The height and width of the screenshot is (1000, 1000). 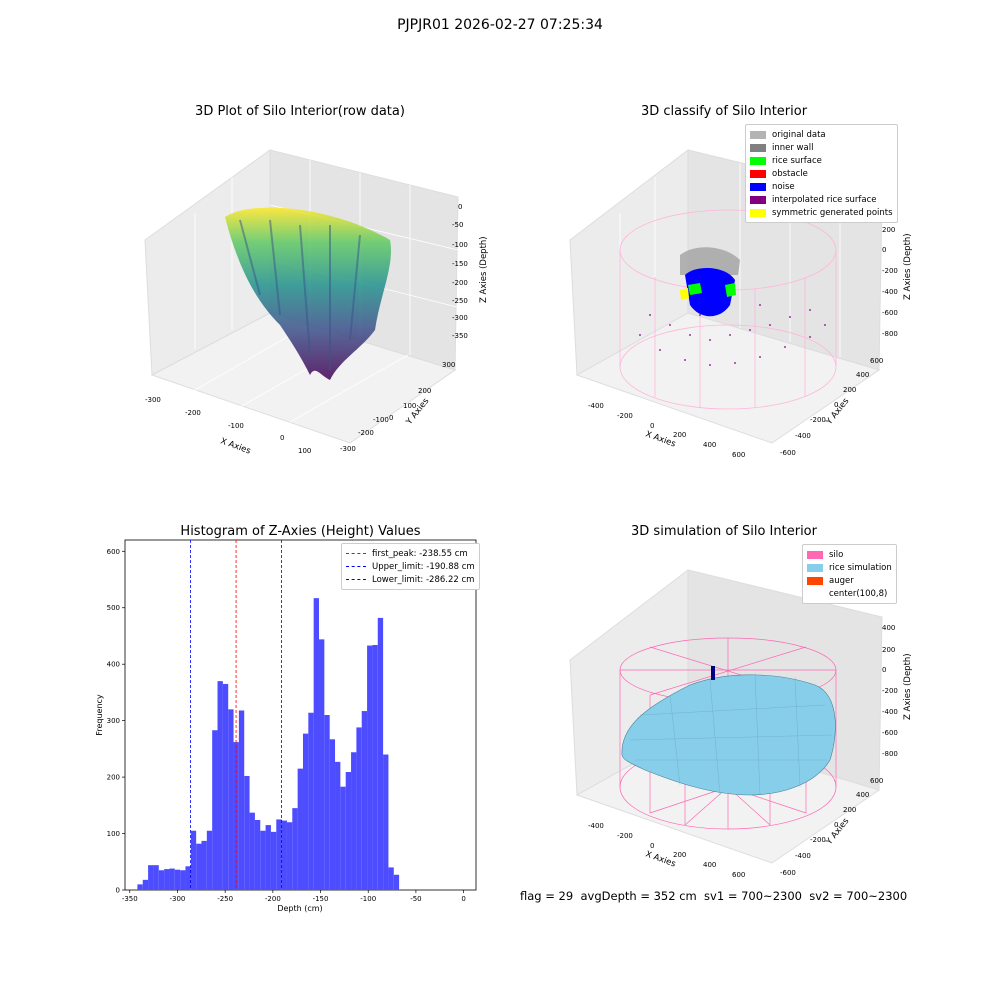 I want to click on legend-label: center(100,8), so click(x=858, y=593).